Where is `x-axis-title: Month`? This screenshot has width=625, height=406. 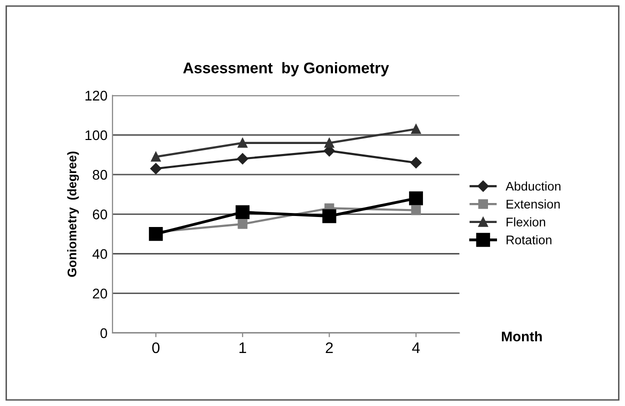
x-axis-title: Month is located at coordinates (522, 336).